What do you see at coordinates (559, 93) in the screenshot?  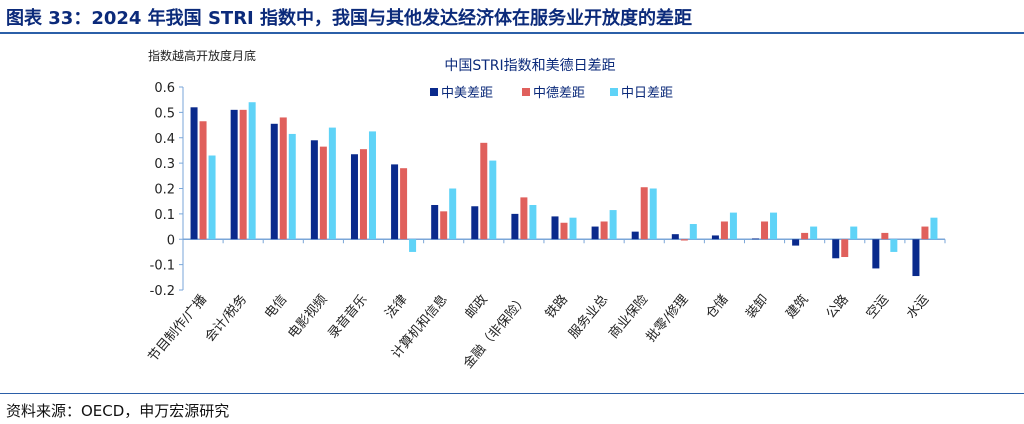 I see `legend-label: 中德差距` at bounding box center [559, 93].